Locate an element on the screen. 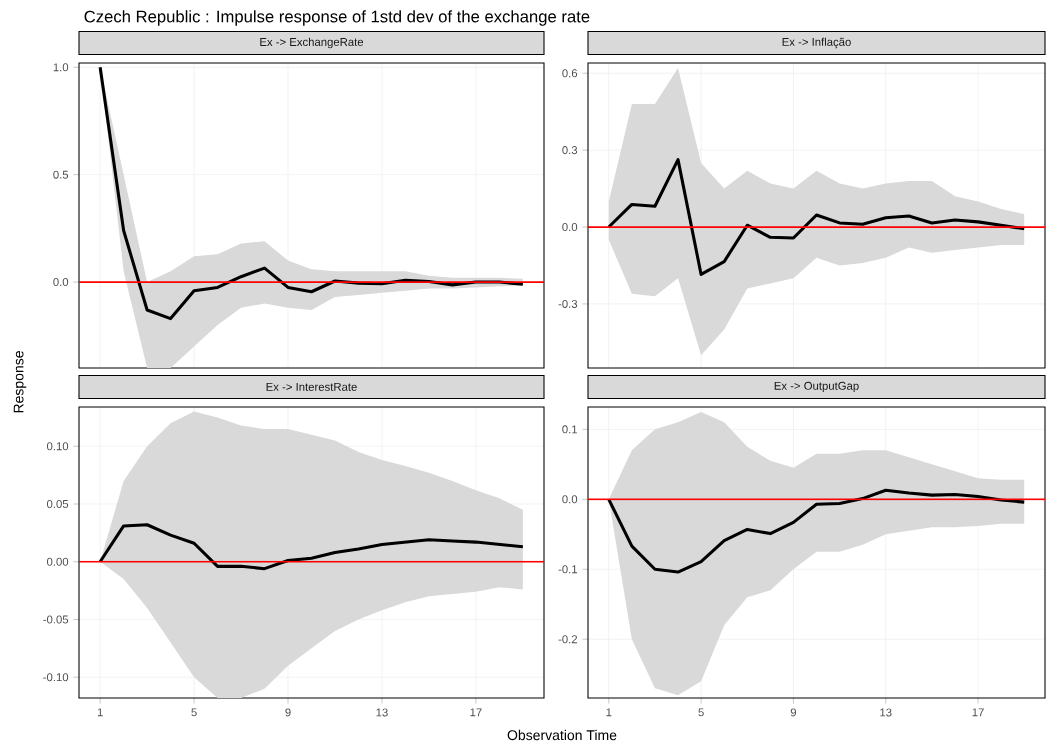 This screenshot has height=745, width=1047. x-axis-title: Observation Time is located at coordinates (562, 735).